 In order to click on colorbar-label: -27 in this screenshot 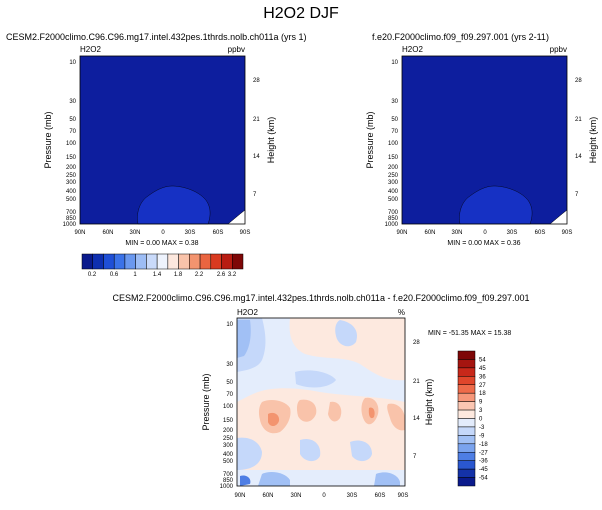, I will do `click(483, 453)`.